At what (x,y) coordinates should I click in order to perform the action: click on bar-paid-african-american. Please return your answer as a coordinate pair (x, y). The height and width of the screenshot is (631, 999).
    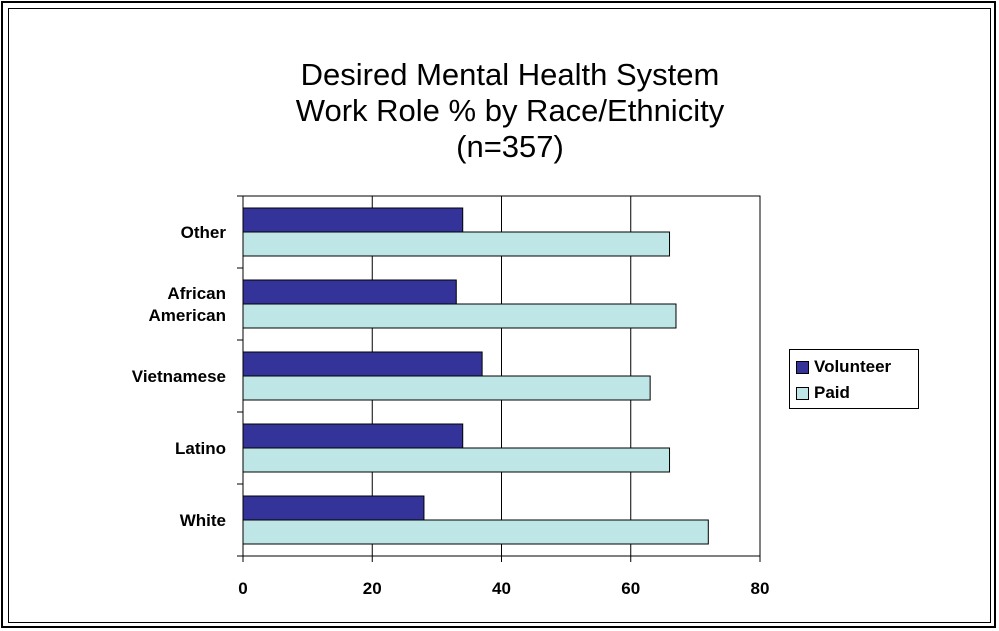
    Looking at the image, I should click on (459, 316).